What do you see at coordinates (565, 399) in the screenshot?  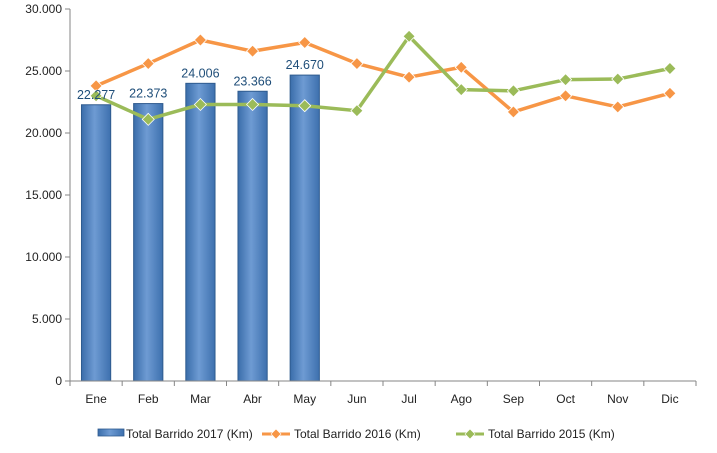 I see `x-tick-label: Oct` at bounding box center [565, 399].